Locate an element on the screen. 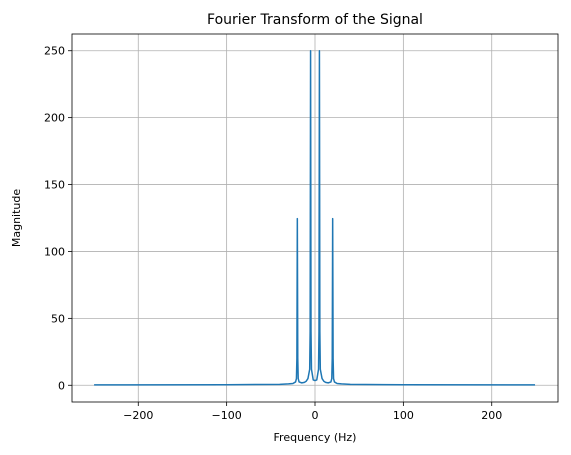 This screenshot has width=571, height=455. x-tick-label: −200 is located at coordinates (138, 415).